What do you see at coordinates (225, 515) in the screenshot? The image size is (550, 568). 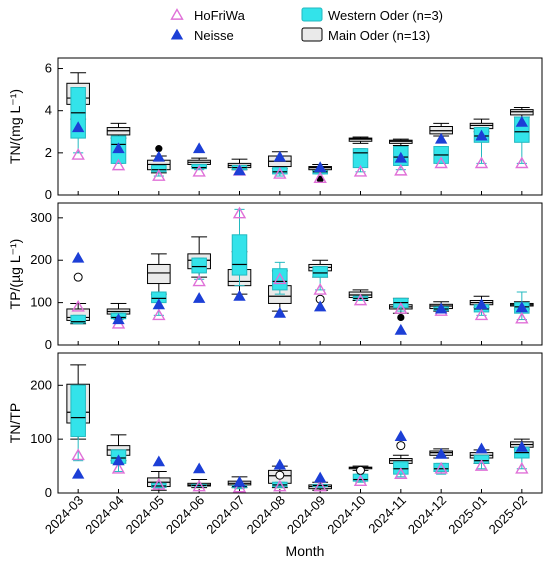 I see `x-tick-label: 2024-07` at bounding box center [225, 515].